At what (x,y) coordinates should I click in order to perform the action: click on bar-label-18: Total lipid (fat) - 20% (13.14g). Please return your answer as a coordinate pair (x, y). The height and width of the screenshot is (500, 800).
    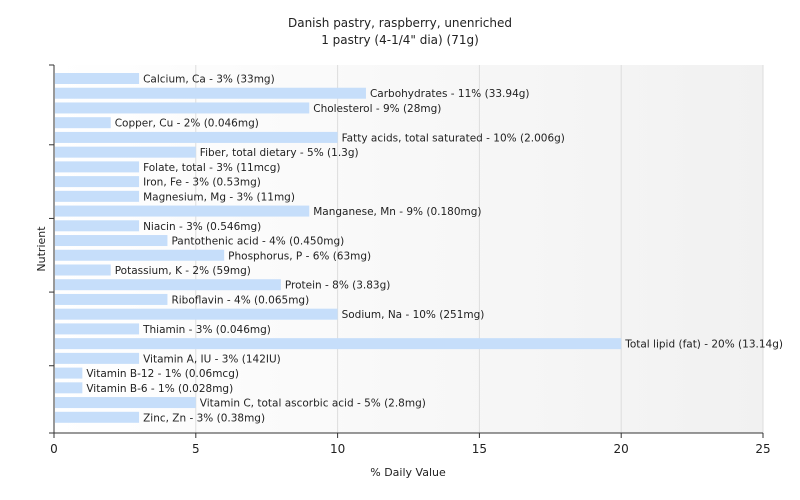
    Looking at the image, I should click on (703, 345).